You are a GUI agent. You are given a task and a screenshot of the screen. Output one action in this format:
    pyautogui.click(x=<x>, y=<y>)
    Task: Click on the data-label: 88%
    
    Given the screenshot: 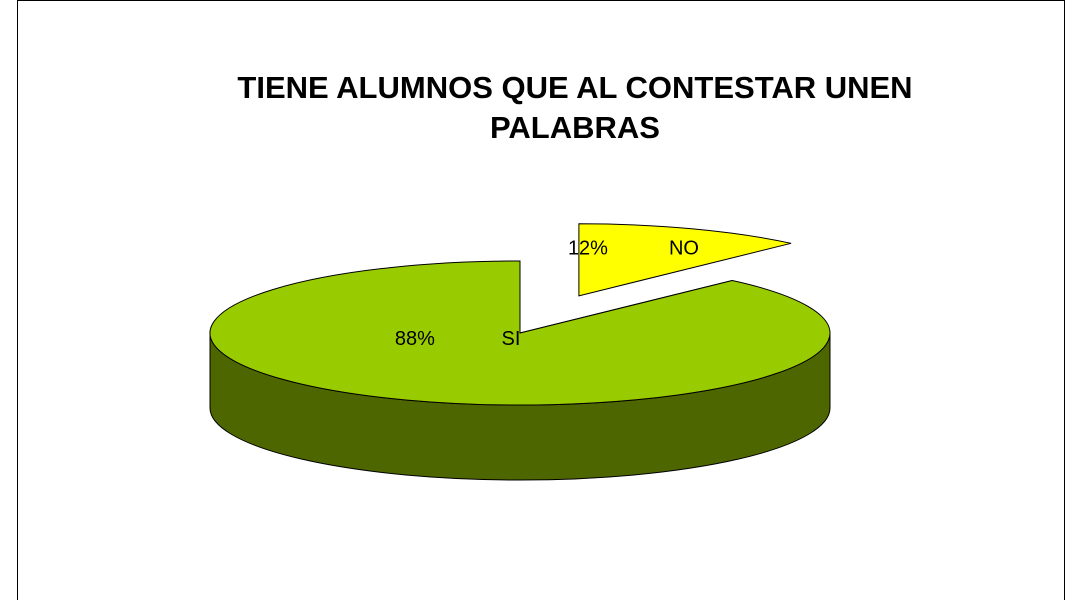 What is the action you would take?
    pyautogui.click(x=415, y=339)
    